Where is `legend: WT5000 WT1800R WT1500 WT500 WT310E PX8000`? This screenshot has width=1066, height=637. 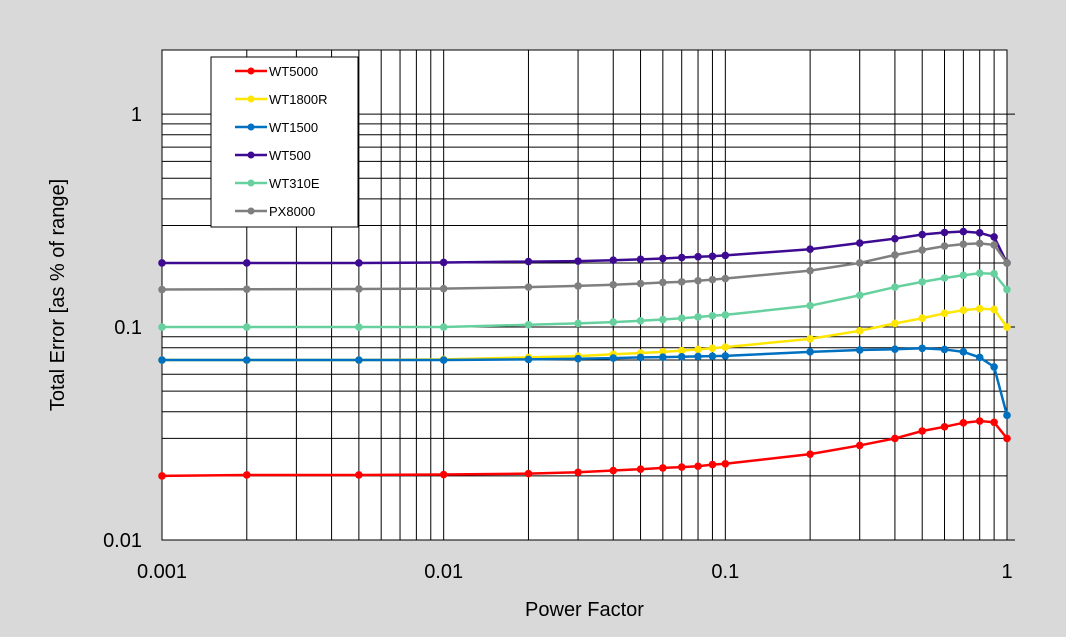
legend: WT5000 WT1800R WT1500 WT500 WT310E PX8000 is located at coordinates (284, 142).